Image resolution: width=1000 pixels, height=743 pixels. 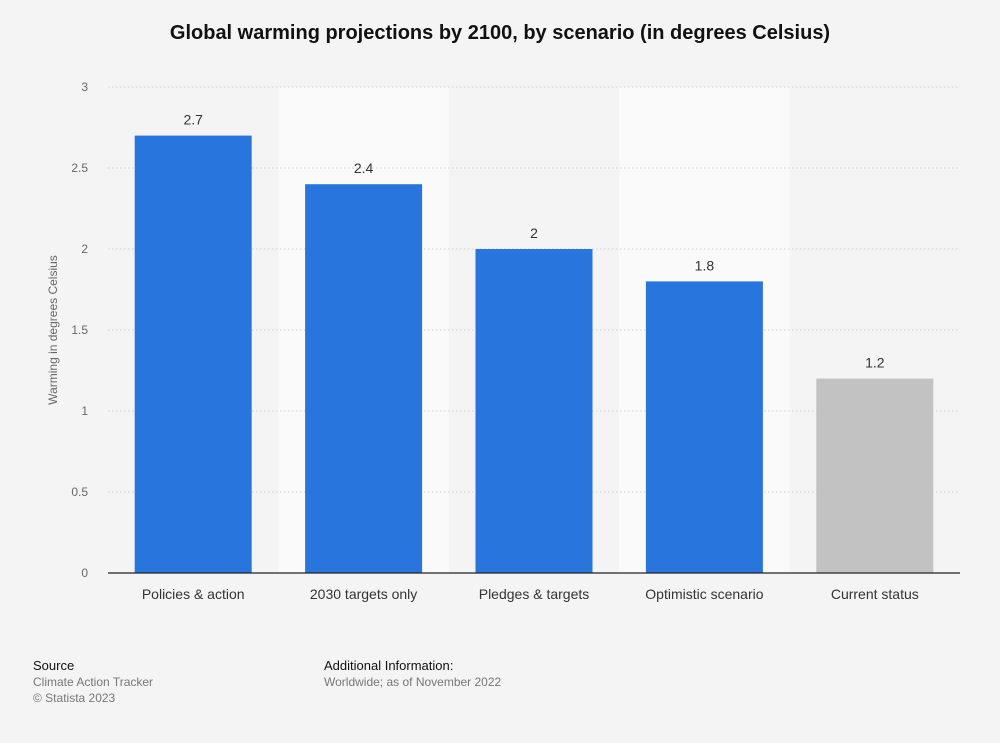 I want to click on y-axis-label: Warming in degrees Celsius, so click(x=53, y=330).